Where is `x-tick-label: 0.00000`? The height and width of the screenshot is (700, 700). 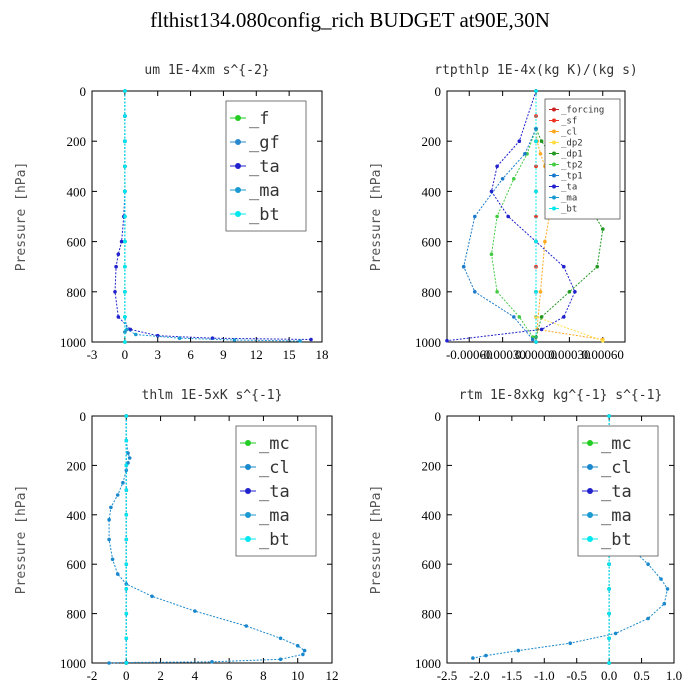 x-tick-label: 0.00000 is located at coordinates (536, 354).